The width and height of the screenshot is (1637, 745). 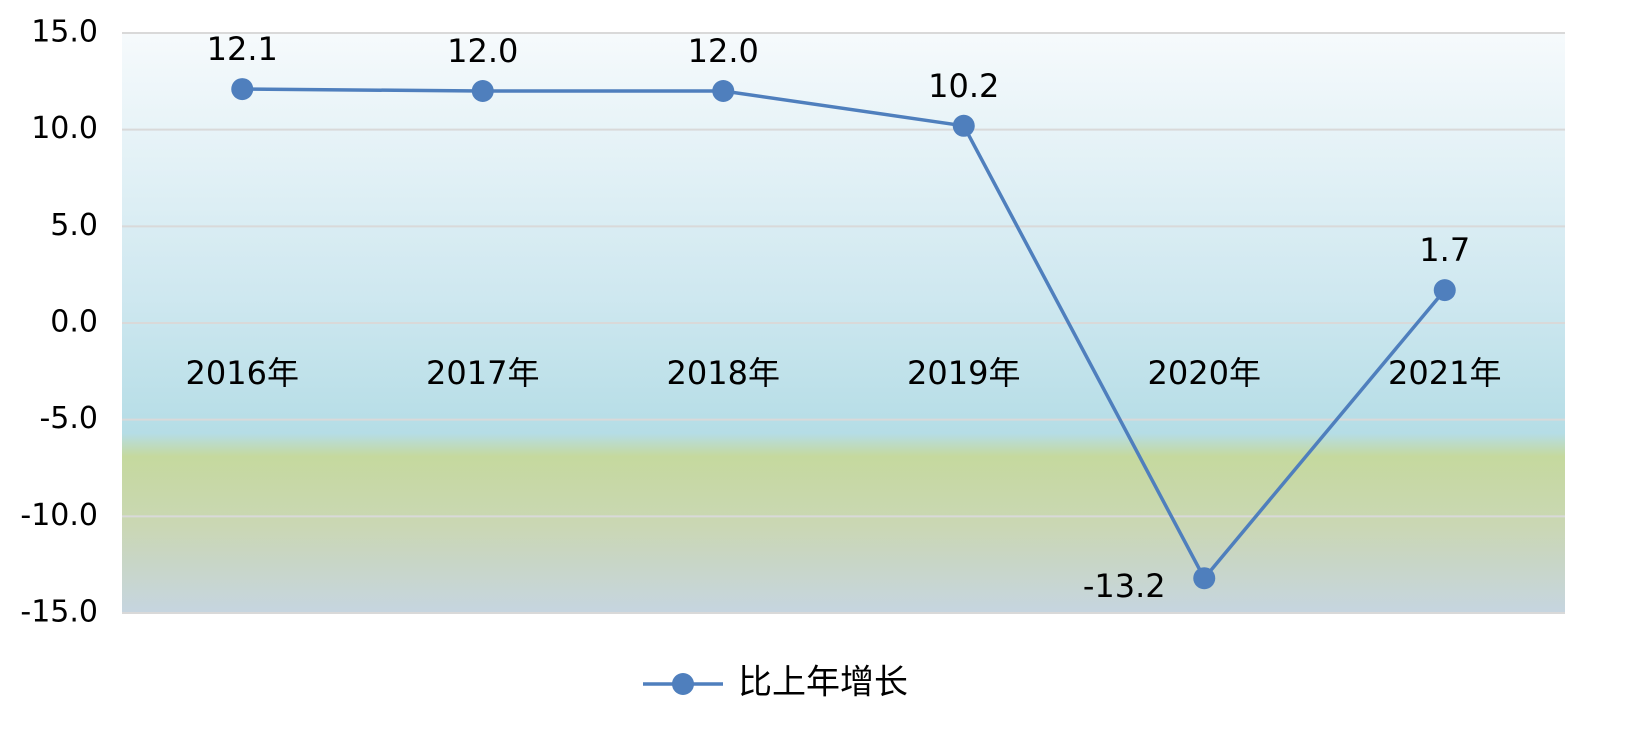 I want to click on y-tick-label: -15.0, so click(x=59, y=612).